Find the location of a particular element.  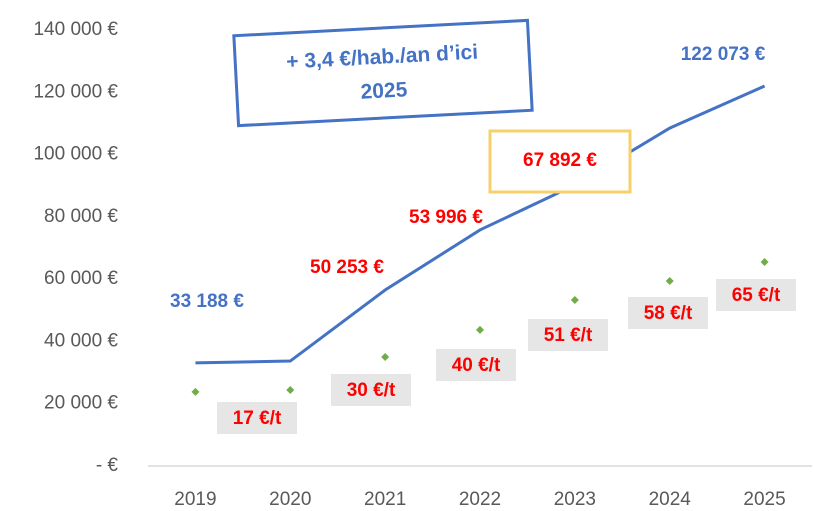

annotation: 33 188 € is located at coordinates (207, 301).